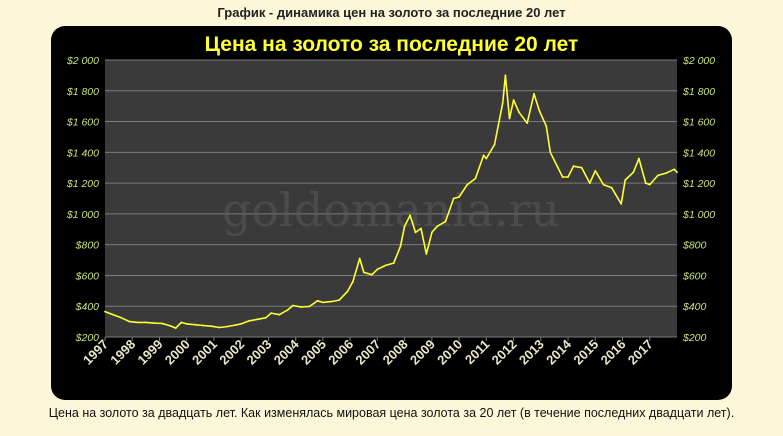 This screenshot has width=783, height=436. I want to click on y-tick-label-right: $1 800, so click(698, 92).